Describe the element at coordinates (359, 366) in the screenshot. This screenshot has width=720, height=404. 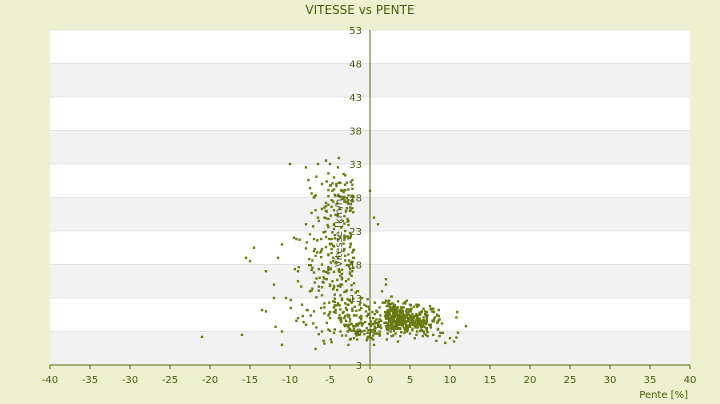
I see `y-tick-label: 3` at that location.